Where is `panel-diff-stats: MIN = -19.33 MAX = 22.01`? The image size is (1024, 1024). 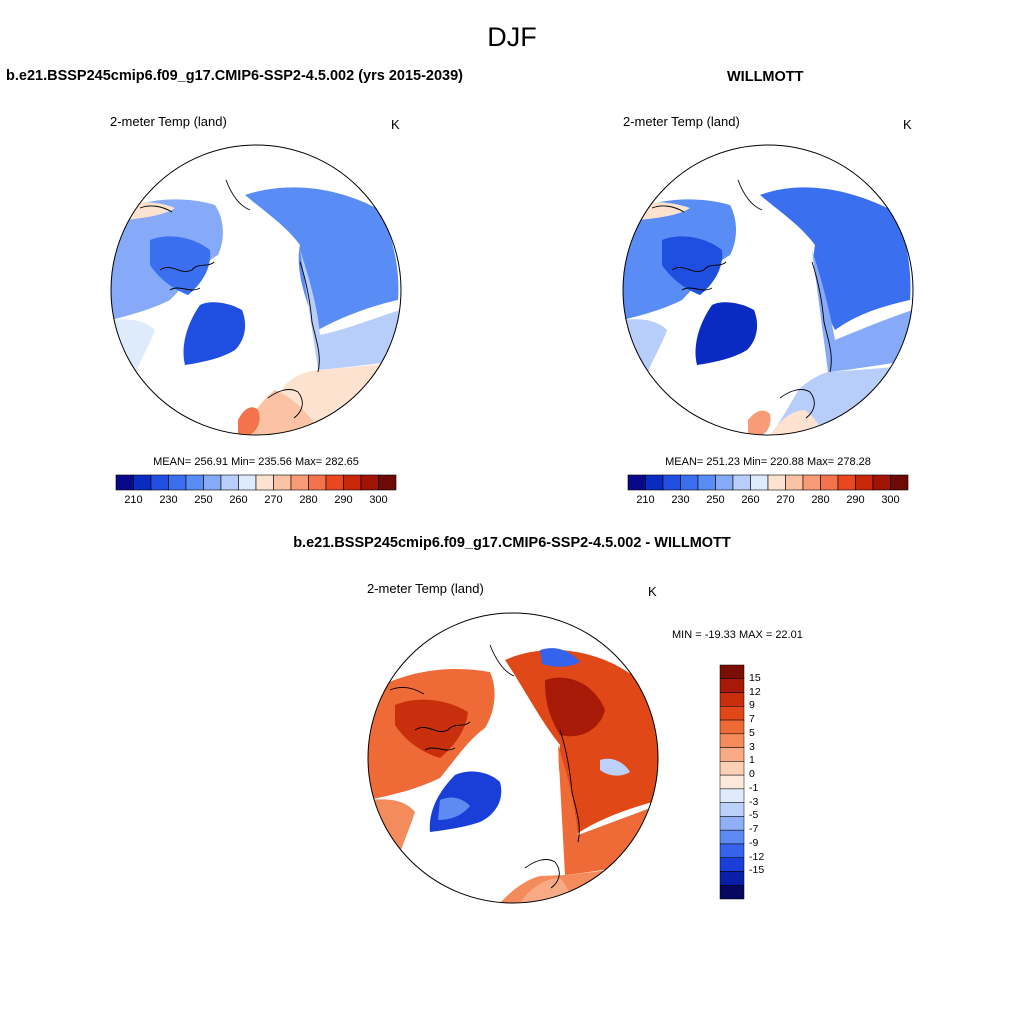
panel-diff-stats: MIN = -19.33 MAX = 22.01 is located at coordinates (737, 635).